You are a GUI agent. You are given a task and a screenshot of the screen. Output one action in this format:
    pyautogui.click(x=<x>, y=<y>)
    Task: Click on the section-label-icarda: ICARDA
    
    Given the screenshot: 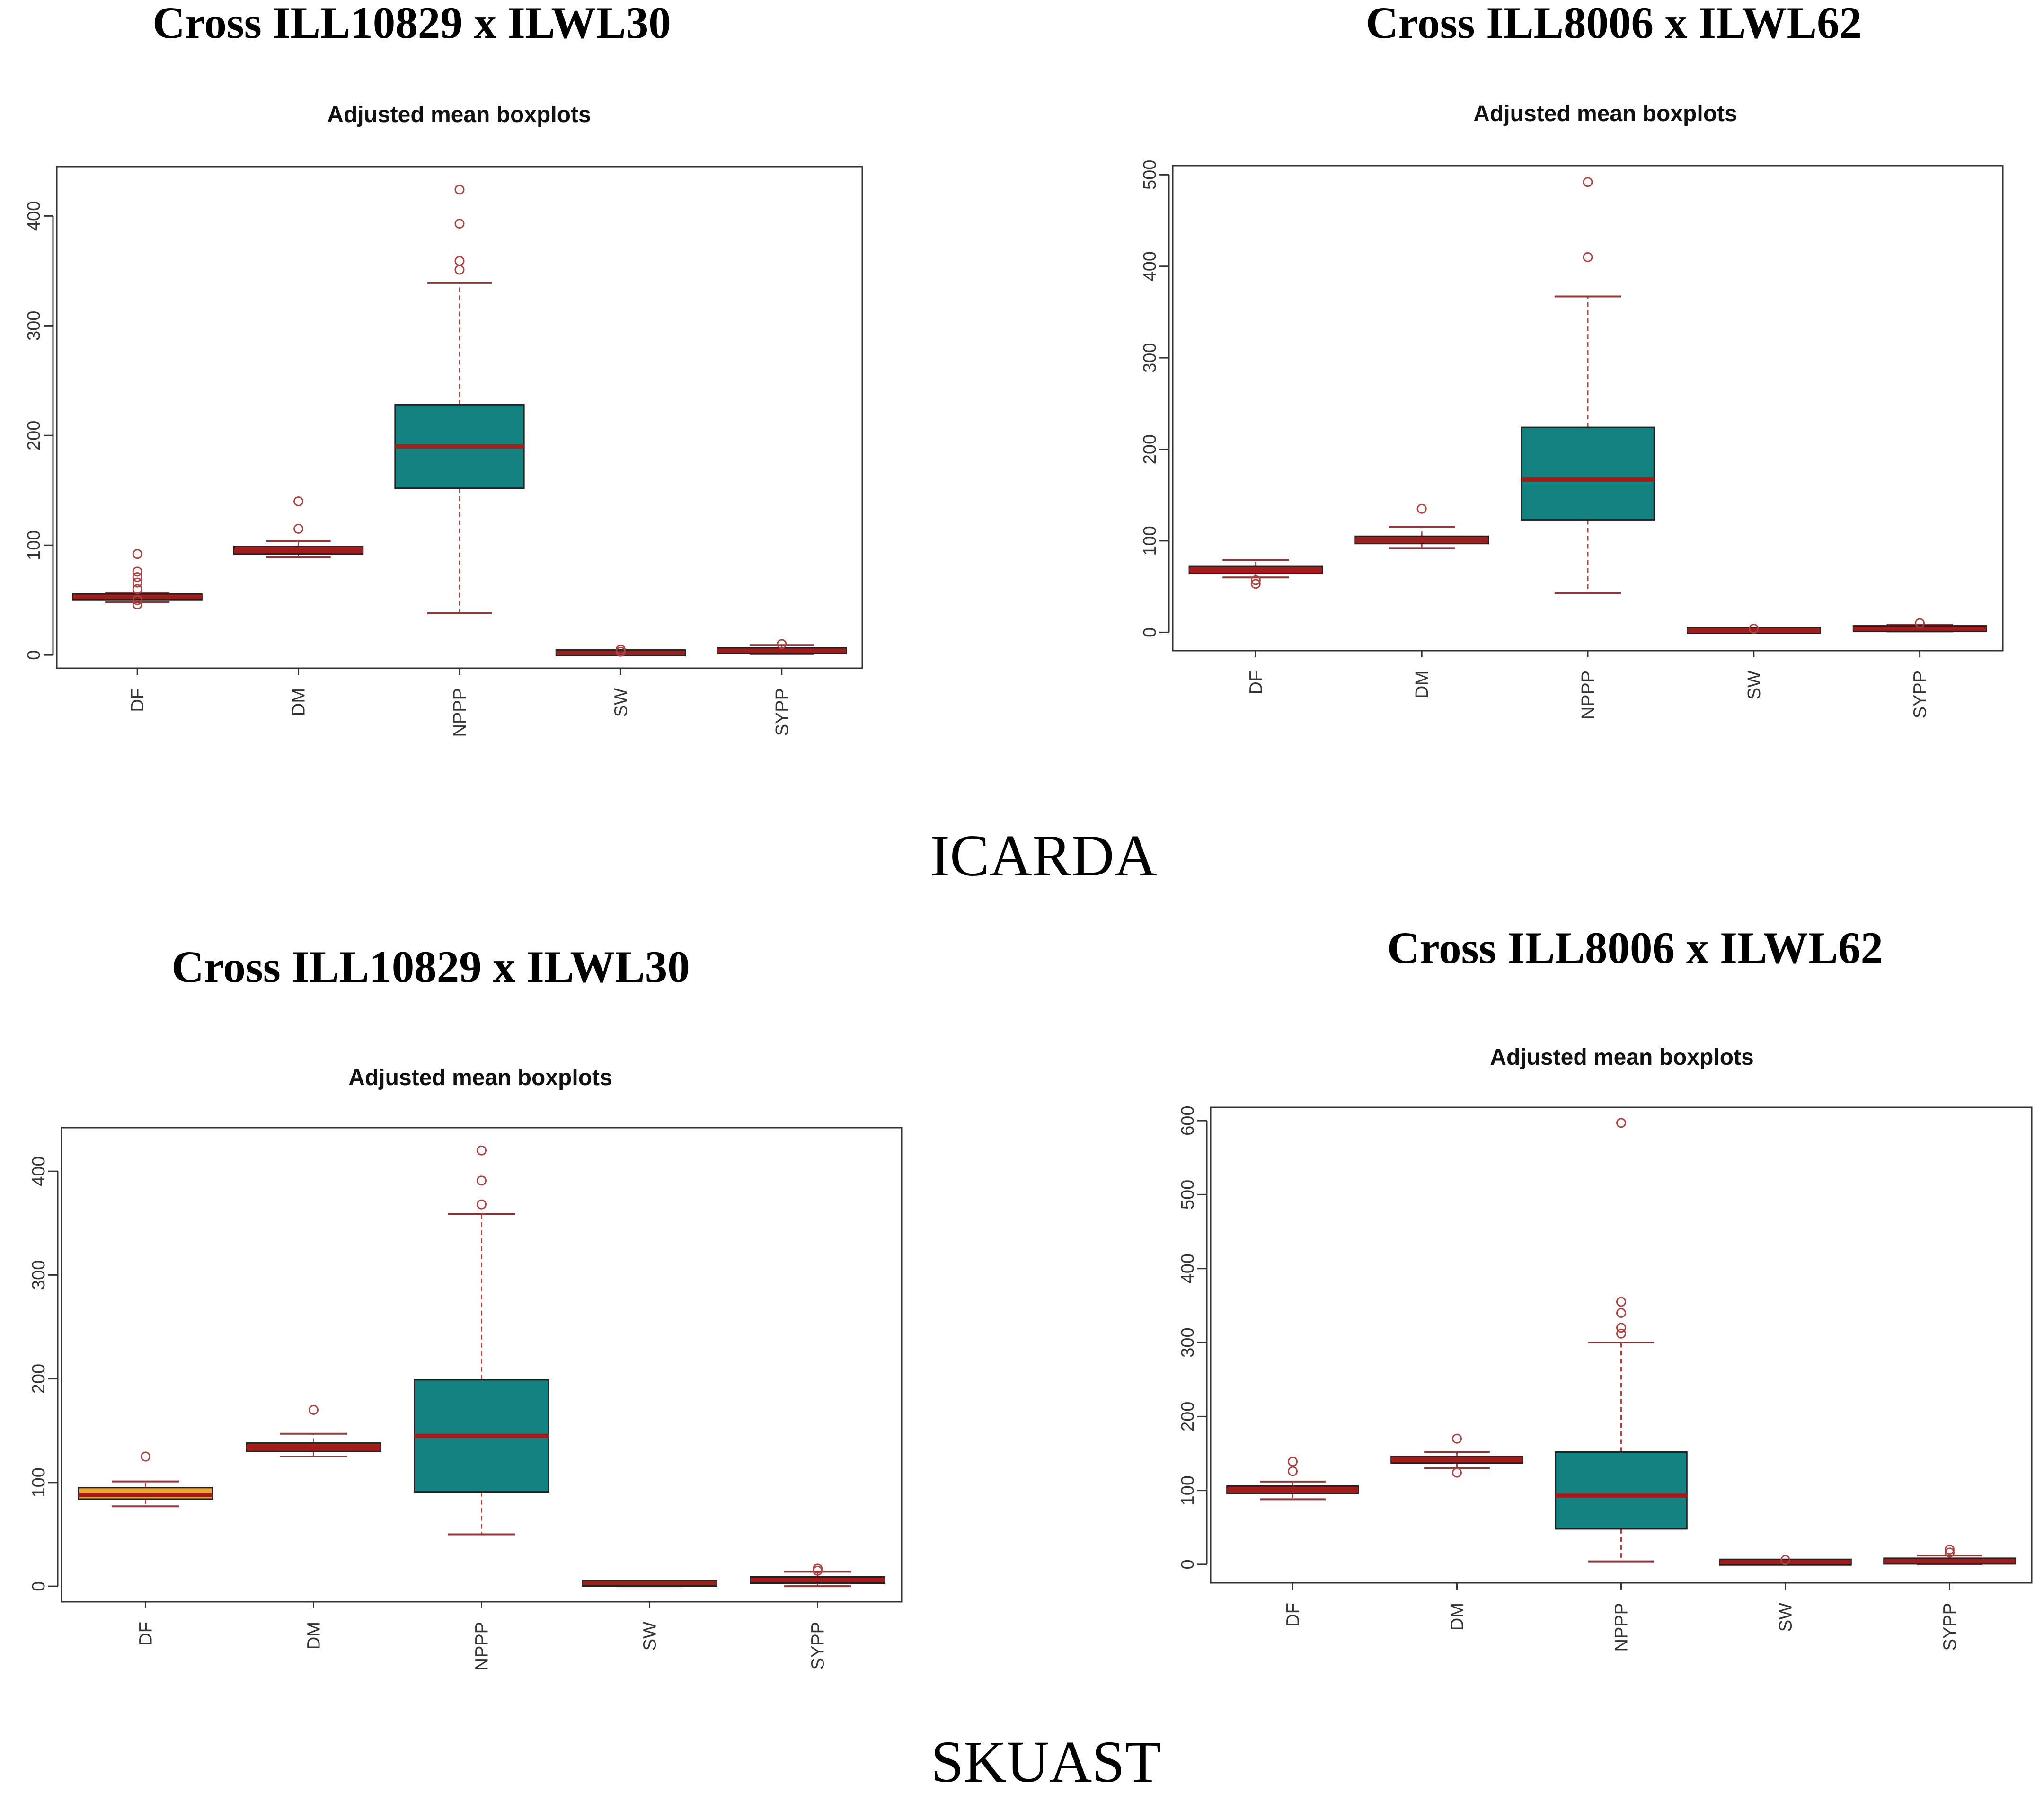 What is the action you would take?
    pyautogui.click(x=1043, y=856)
    